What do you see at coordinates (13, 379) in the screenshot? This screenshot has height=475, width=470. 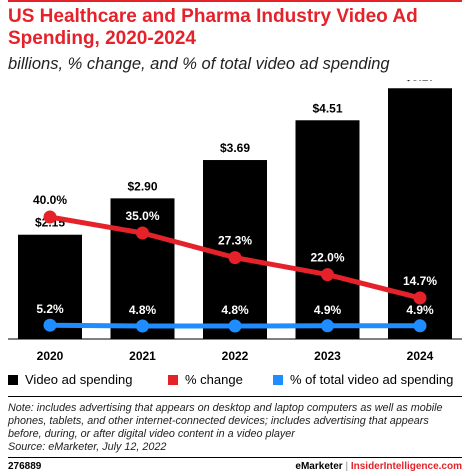 I see `legend-swatch-bars` at bounding box center [13, 379].